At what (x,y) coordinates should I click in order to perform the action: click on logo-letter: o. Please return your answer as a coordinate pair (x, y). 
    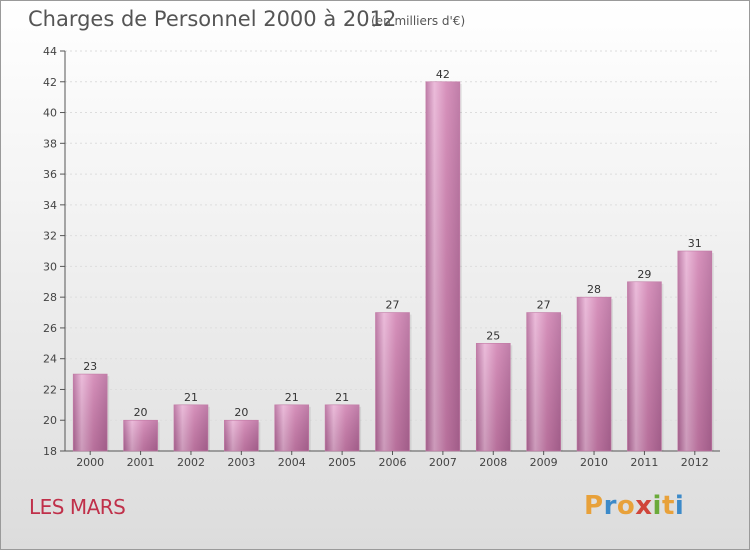
    Looking at the image, I should click on (626, 506).